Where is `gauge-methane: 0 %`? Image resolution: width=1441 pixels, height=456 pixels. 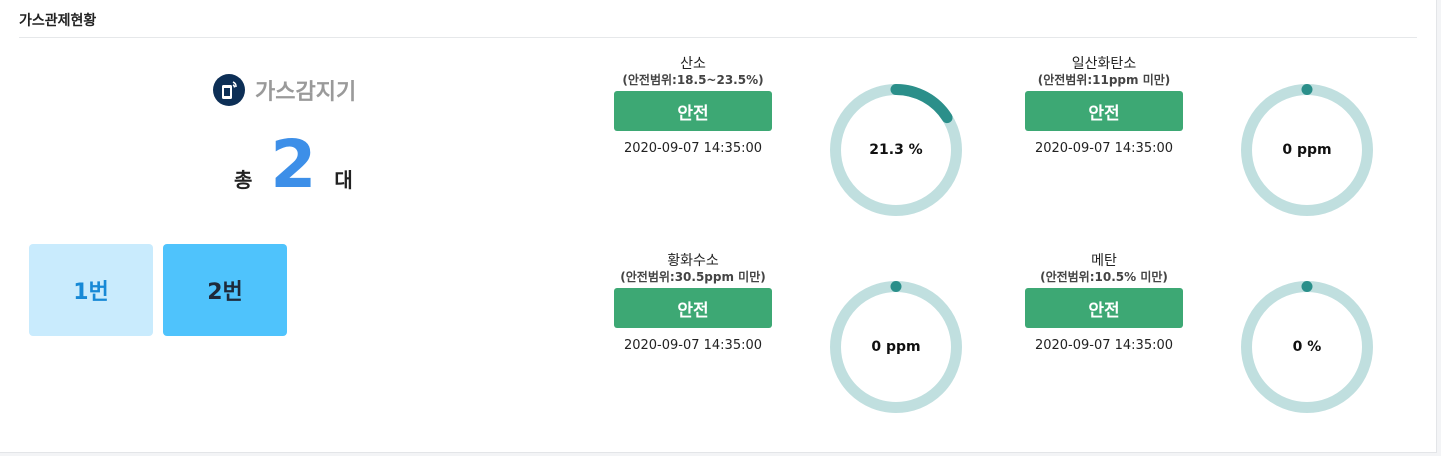 gauge-methane: 0 % is located at coordinates (1307, 347).